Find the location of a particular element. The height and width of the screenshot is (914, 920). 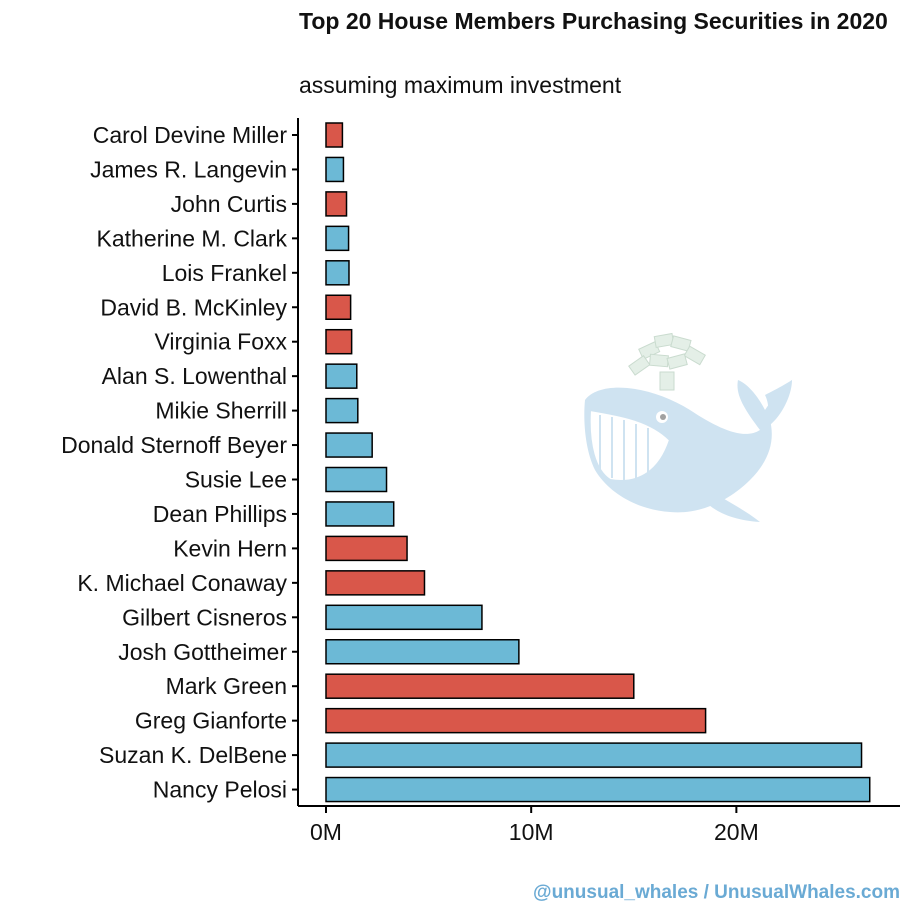

bar-josh-gottheimer is located at coordinates (422, 652).